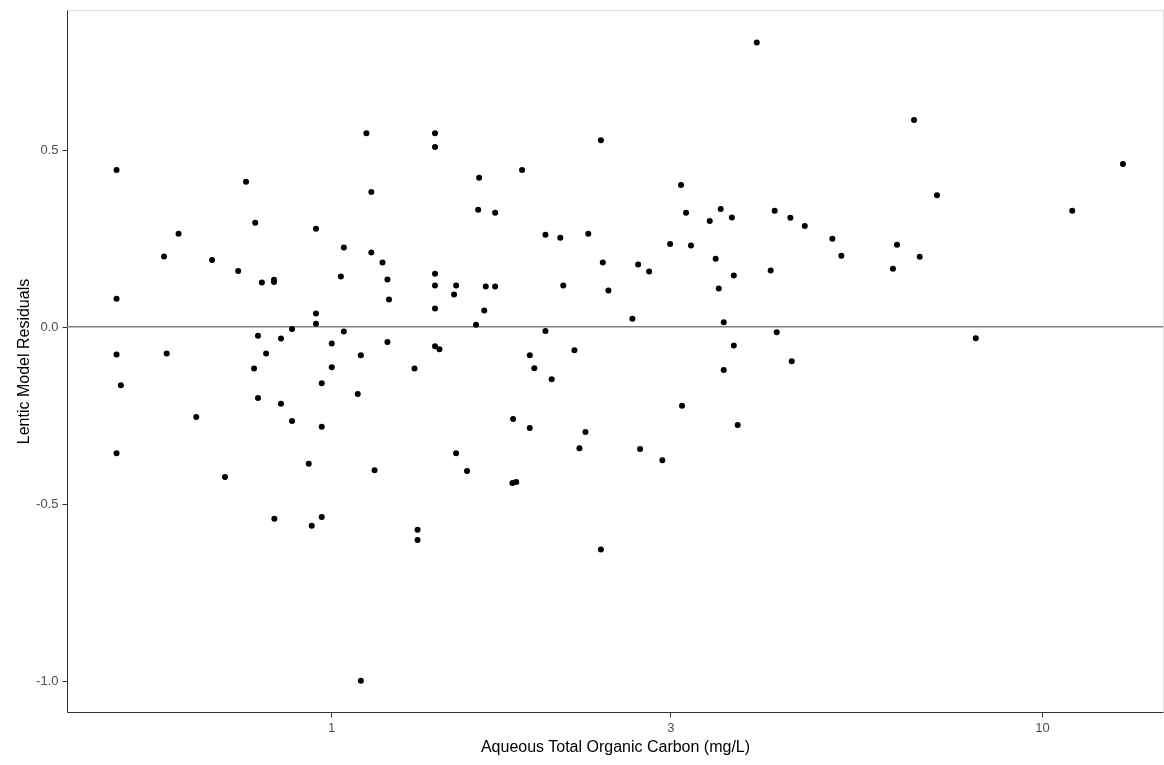 This screenshot has width=1164, height=765. What do you see at coordinates (1042, 727) in the screenshot?
I see `x-tick-label: 10` at bounding box center [1042, 727].